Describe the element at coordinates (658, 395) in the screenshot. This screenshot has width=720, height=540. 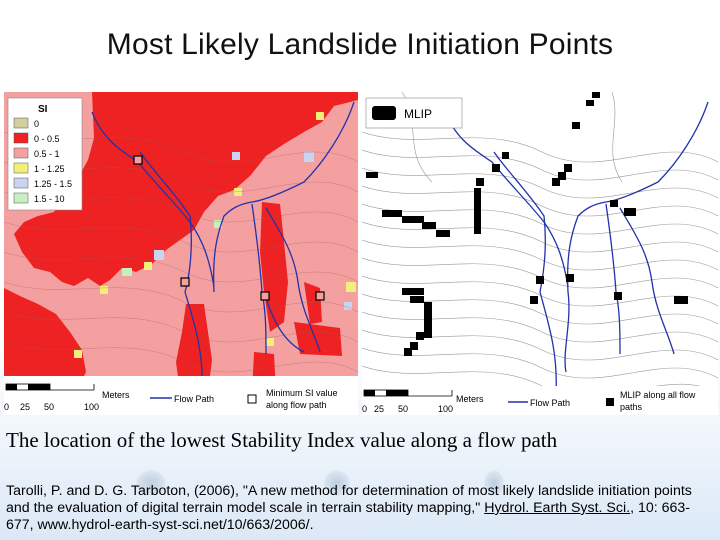
I see `mlip-all-paths-label: MLIP along all flow` at that location.